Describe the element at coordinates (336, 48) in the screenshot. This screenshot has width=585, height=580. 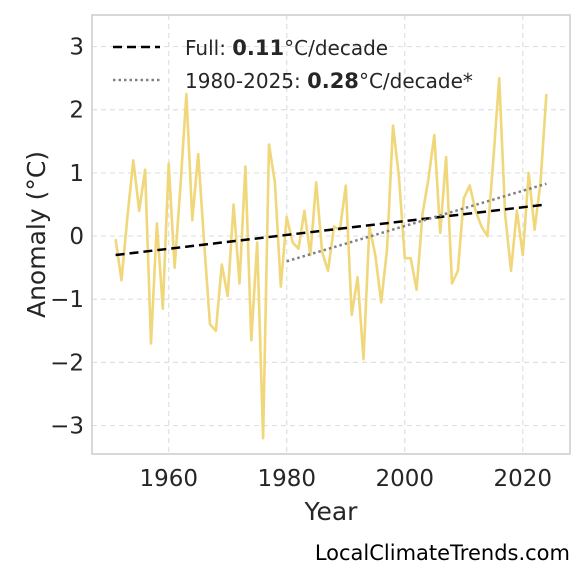
I see `legend-suffix-0: °C/decade` at that location.